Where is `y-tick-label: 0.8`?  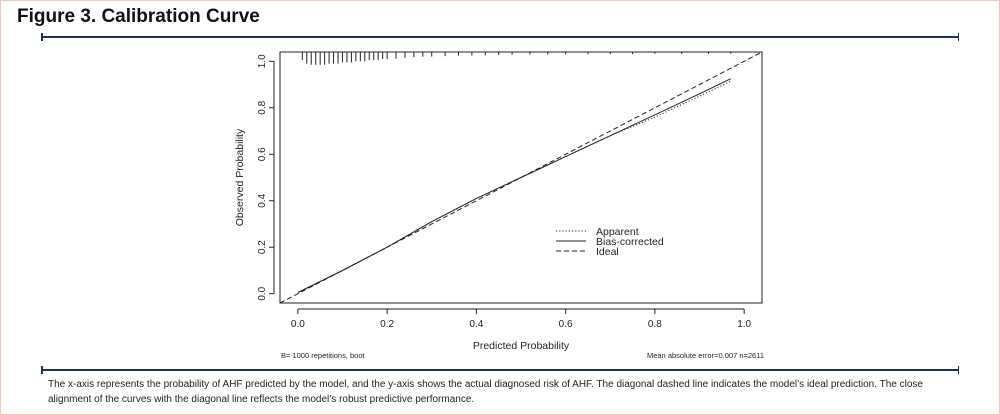 y-tick-label: 0.8 is located at coordinates (262, 107).